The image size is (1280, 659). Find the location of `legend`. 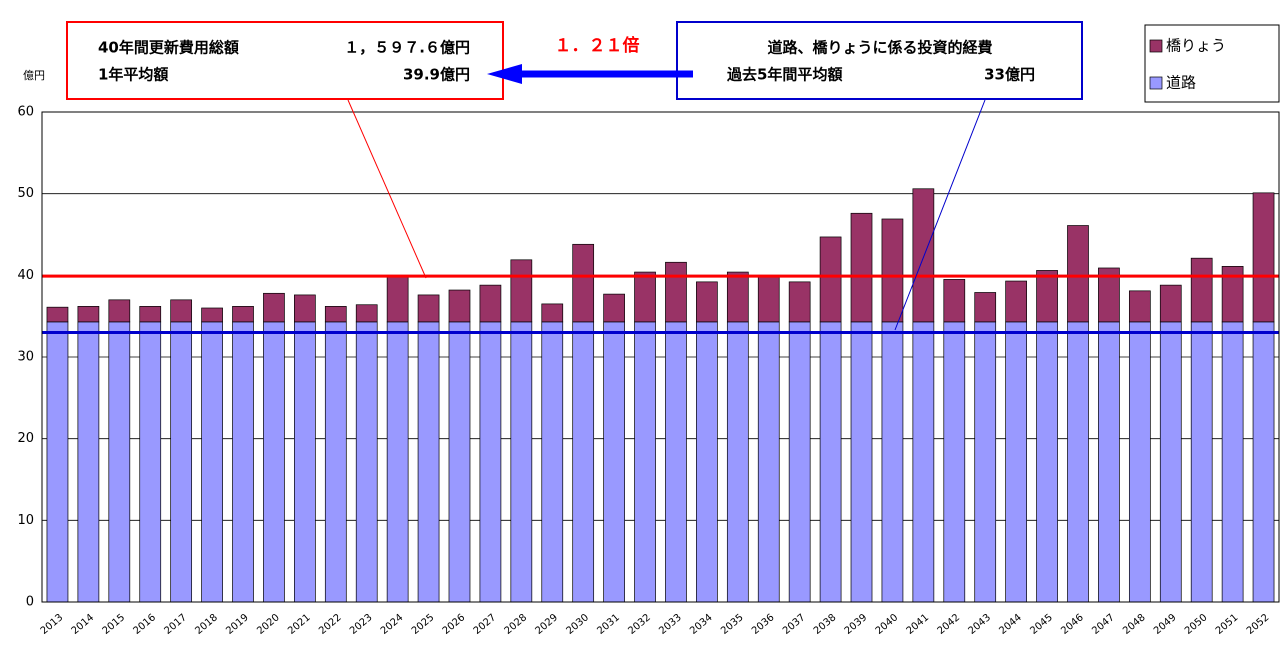

legend is located at coordinates (1212, 63).